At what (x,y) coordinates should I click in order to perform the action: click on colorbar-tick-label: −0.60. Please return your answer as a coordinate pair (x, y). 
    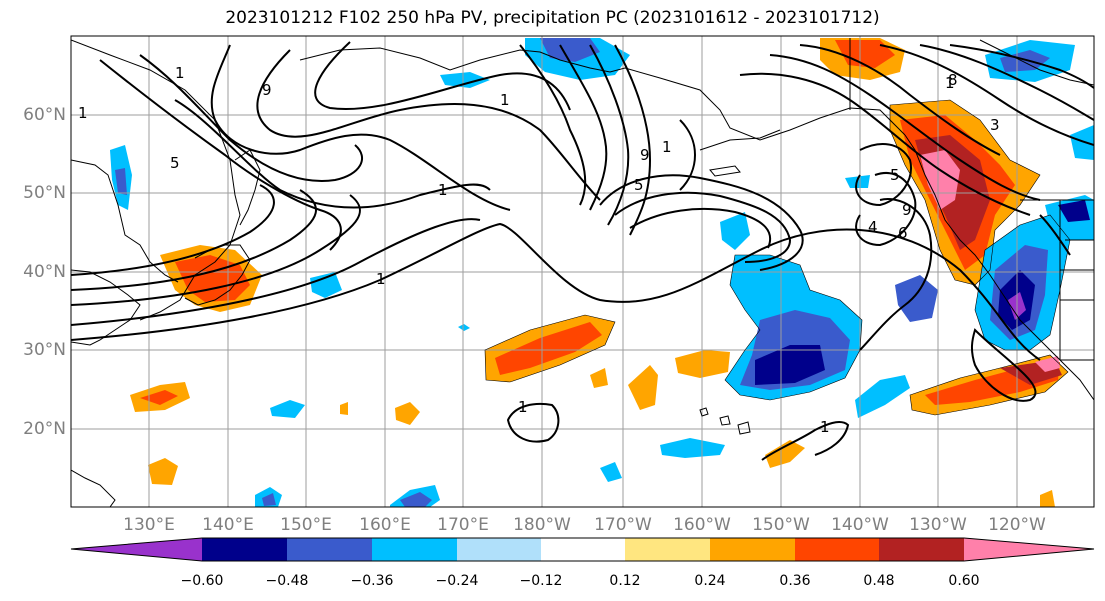
    Looking at the image, I should click on (202, 581).